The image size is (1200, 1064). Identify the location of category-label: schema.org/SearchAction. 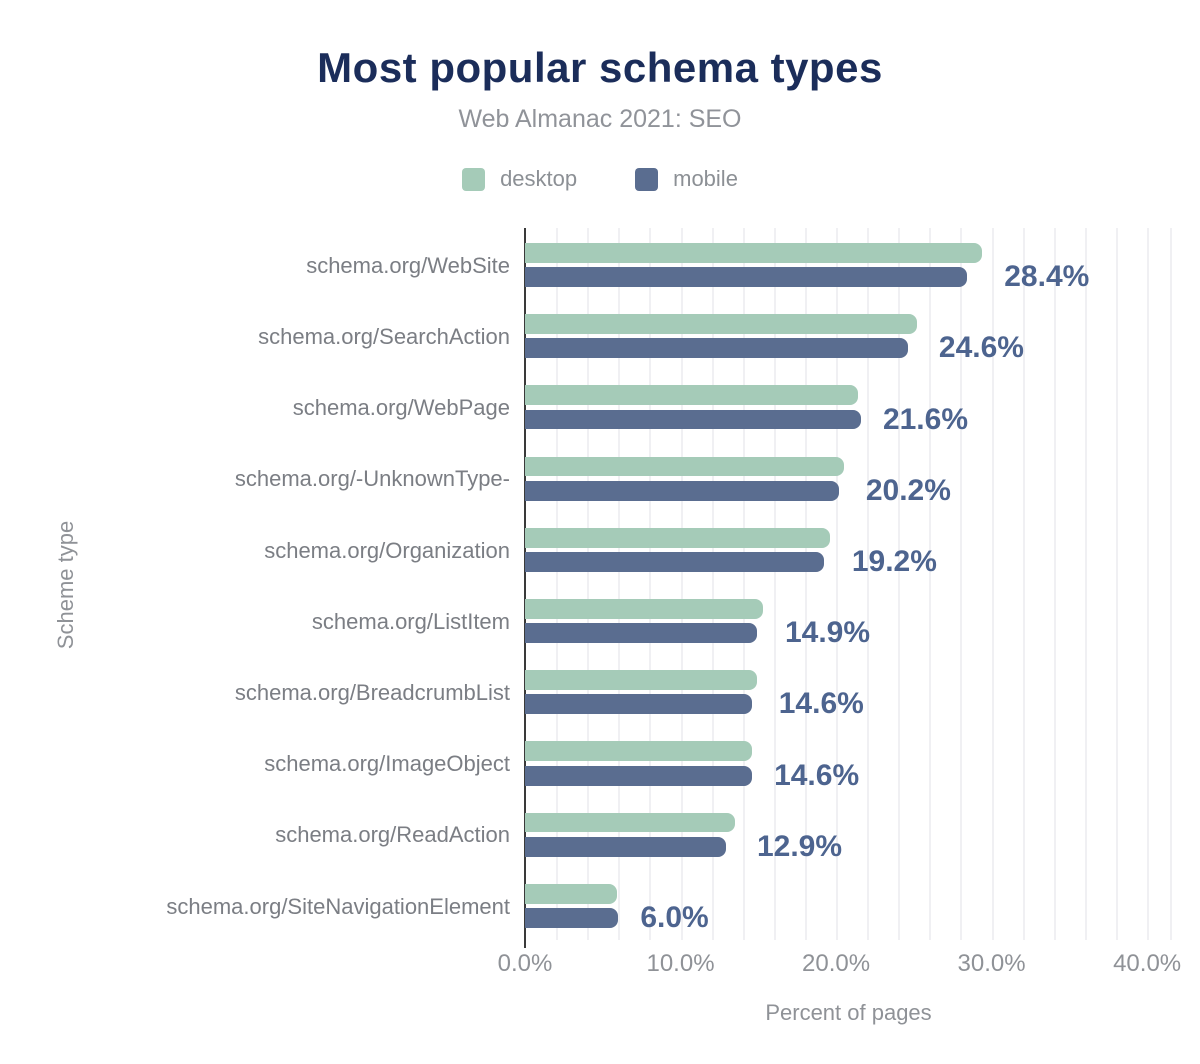
(384, 336).